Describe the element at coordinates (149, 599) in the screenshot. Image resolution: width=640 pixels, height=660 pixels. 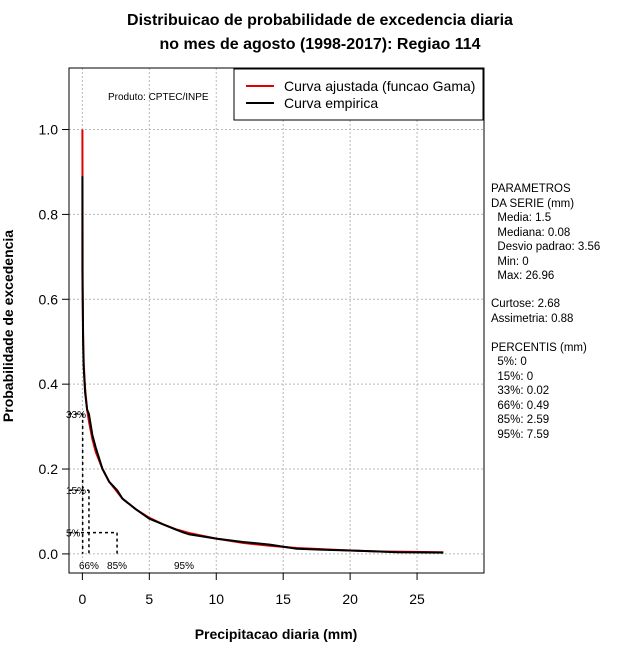
I see `x-tick-label-1: 5` at that location.